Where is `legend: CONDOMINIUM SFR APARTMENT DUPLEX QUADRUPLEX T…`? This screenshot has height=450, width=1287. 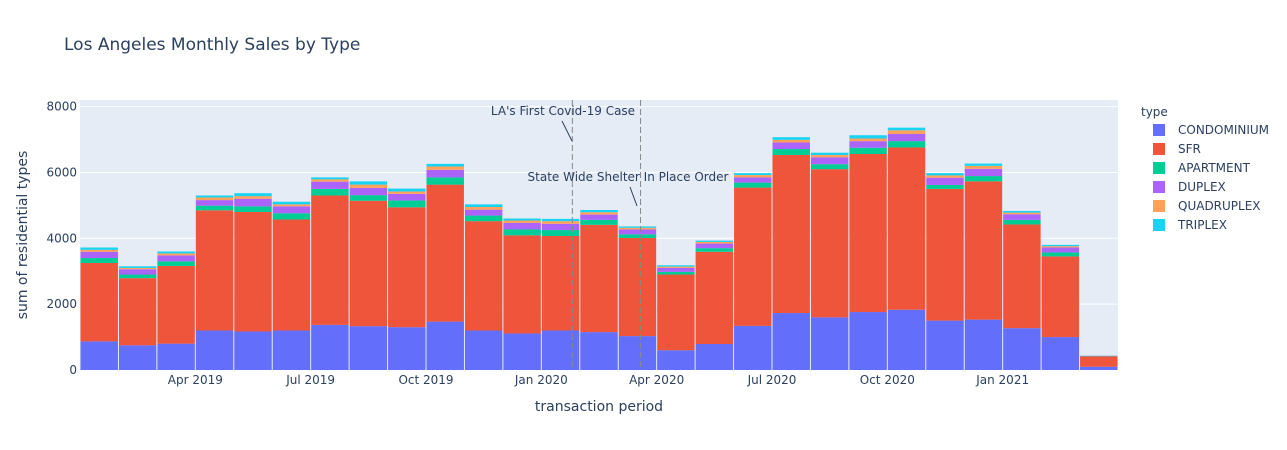 legend: CONDOMINIUM SFR APARTMENT DUPLEX QUADRUPLEX T… is located at coordinates (1211, 177).